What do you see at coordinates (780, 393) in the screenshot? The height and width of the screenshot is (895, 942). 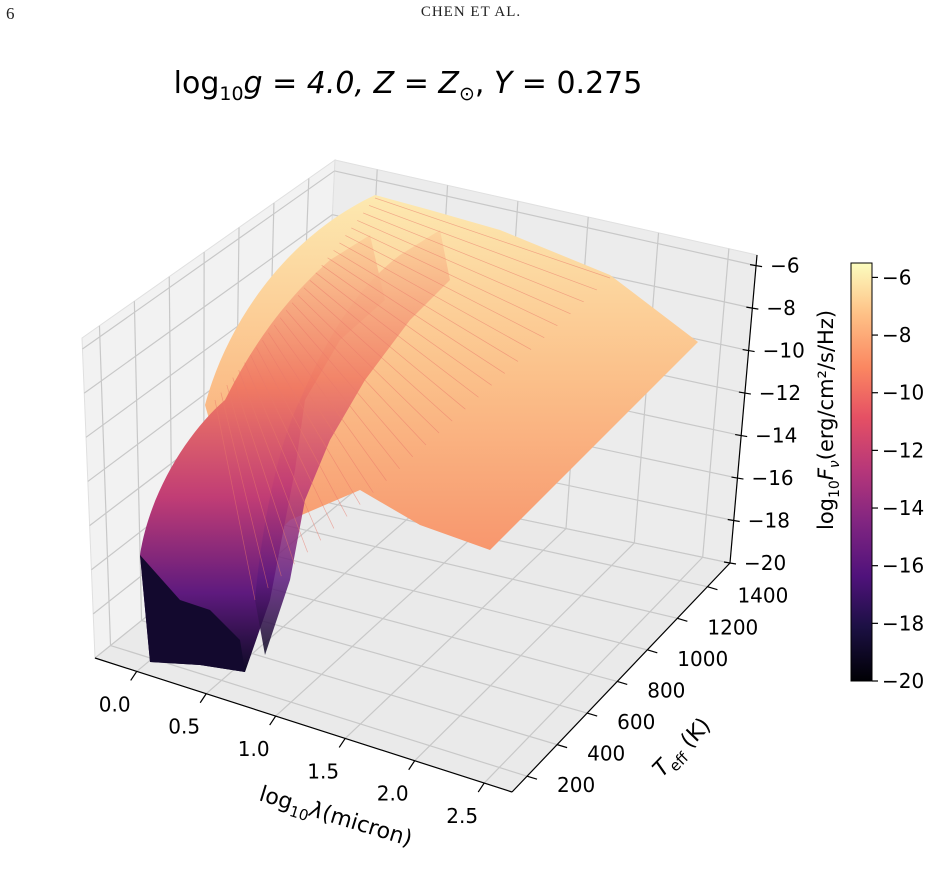 I see `z-tick-label: −12` at bounding box center [780, 393].